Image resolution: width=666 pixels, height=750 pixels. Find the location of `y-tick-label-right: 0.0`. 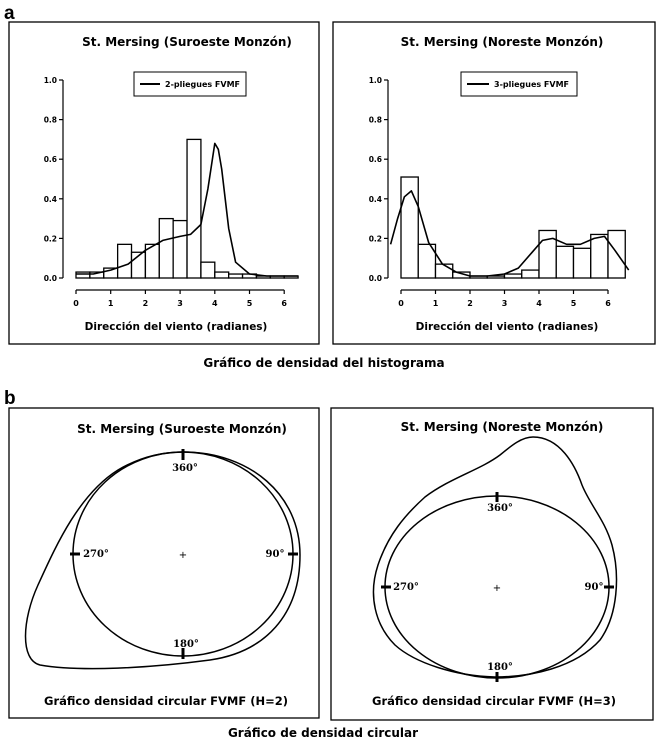

y-tick-label-right: 0.0 is located at coordinates (375, 278).